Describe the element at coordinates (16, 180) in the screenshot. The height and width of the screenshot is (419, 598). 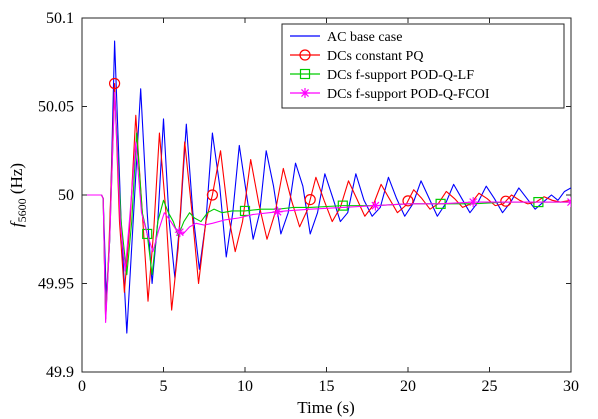
I see `y-axis-label-suffix: (Hz)` at that location.